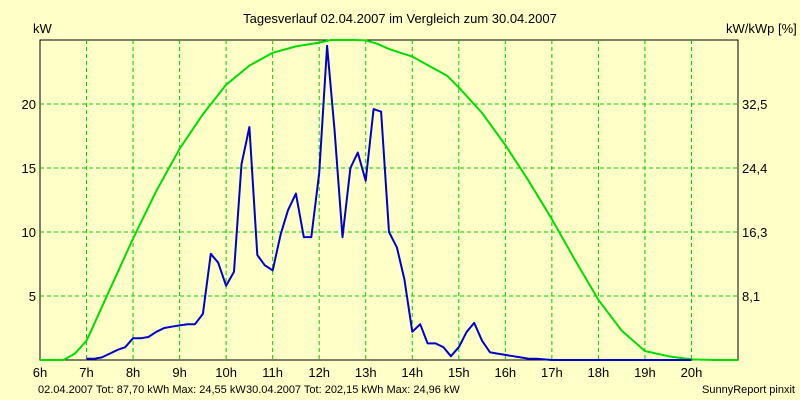 The height and width of the screenshot is (400, 800). I want to click on y-left-tick-label: 10, so click(29, 232).